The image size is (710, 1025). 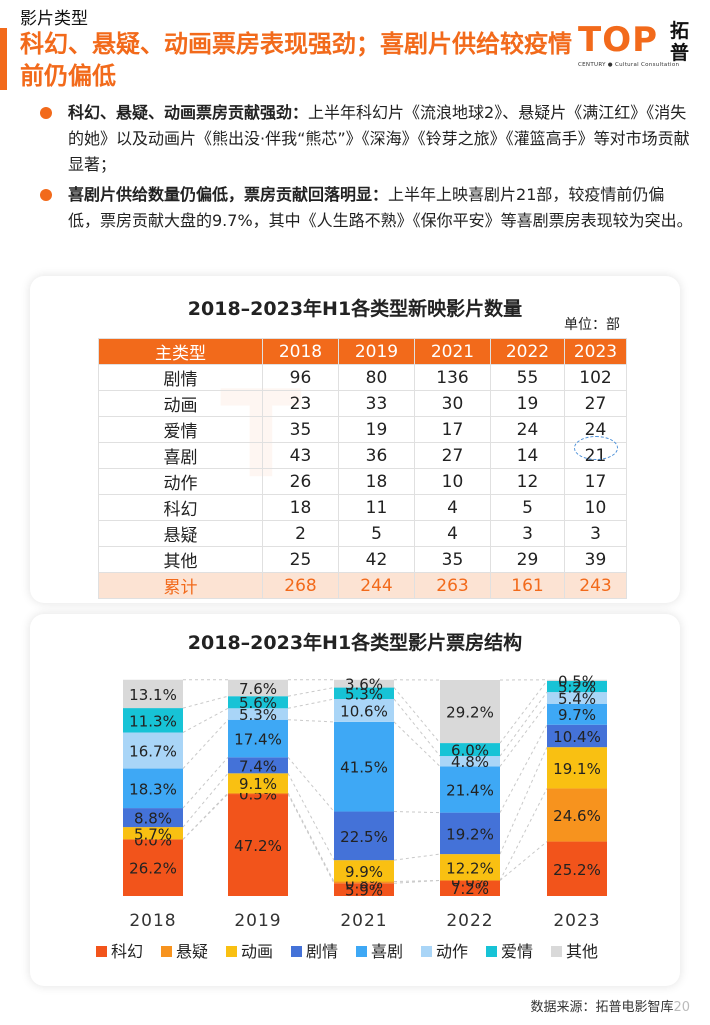 What do you see at coordinates (387, 951) in the screenshot?
I see `legend-label: 喜剧` at bounding box center [387, 951].